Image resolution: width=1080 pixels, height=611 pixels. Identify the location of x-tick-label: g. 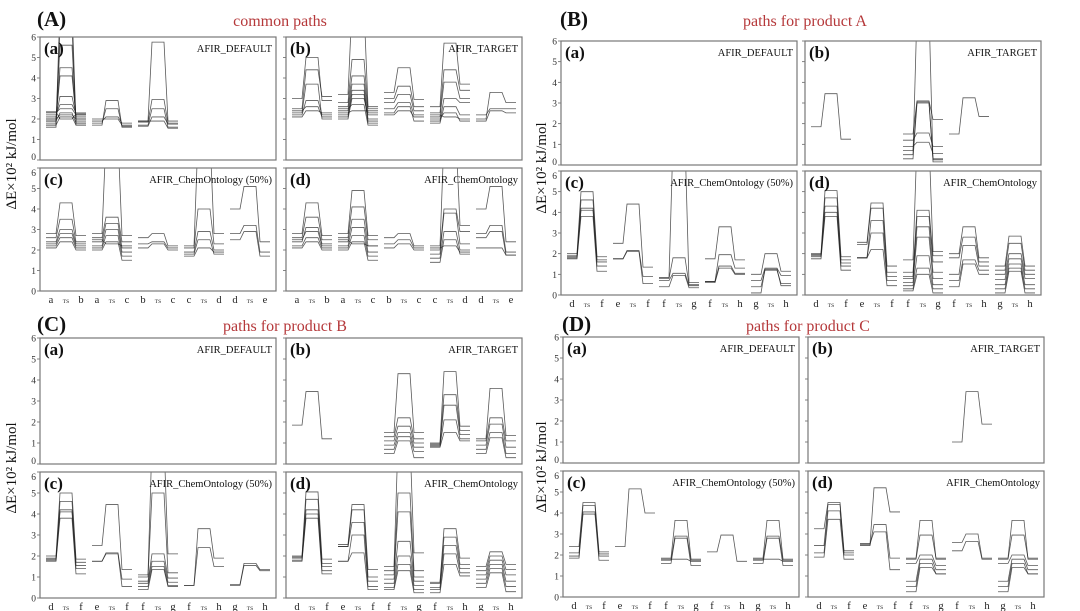
(419, 606).